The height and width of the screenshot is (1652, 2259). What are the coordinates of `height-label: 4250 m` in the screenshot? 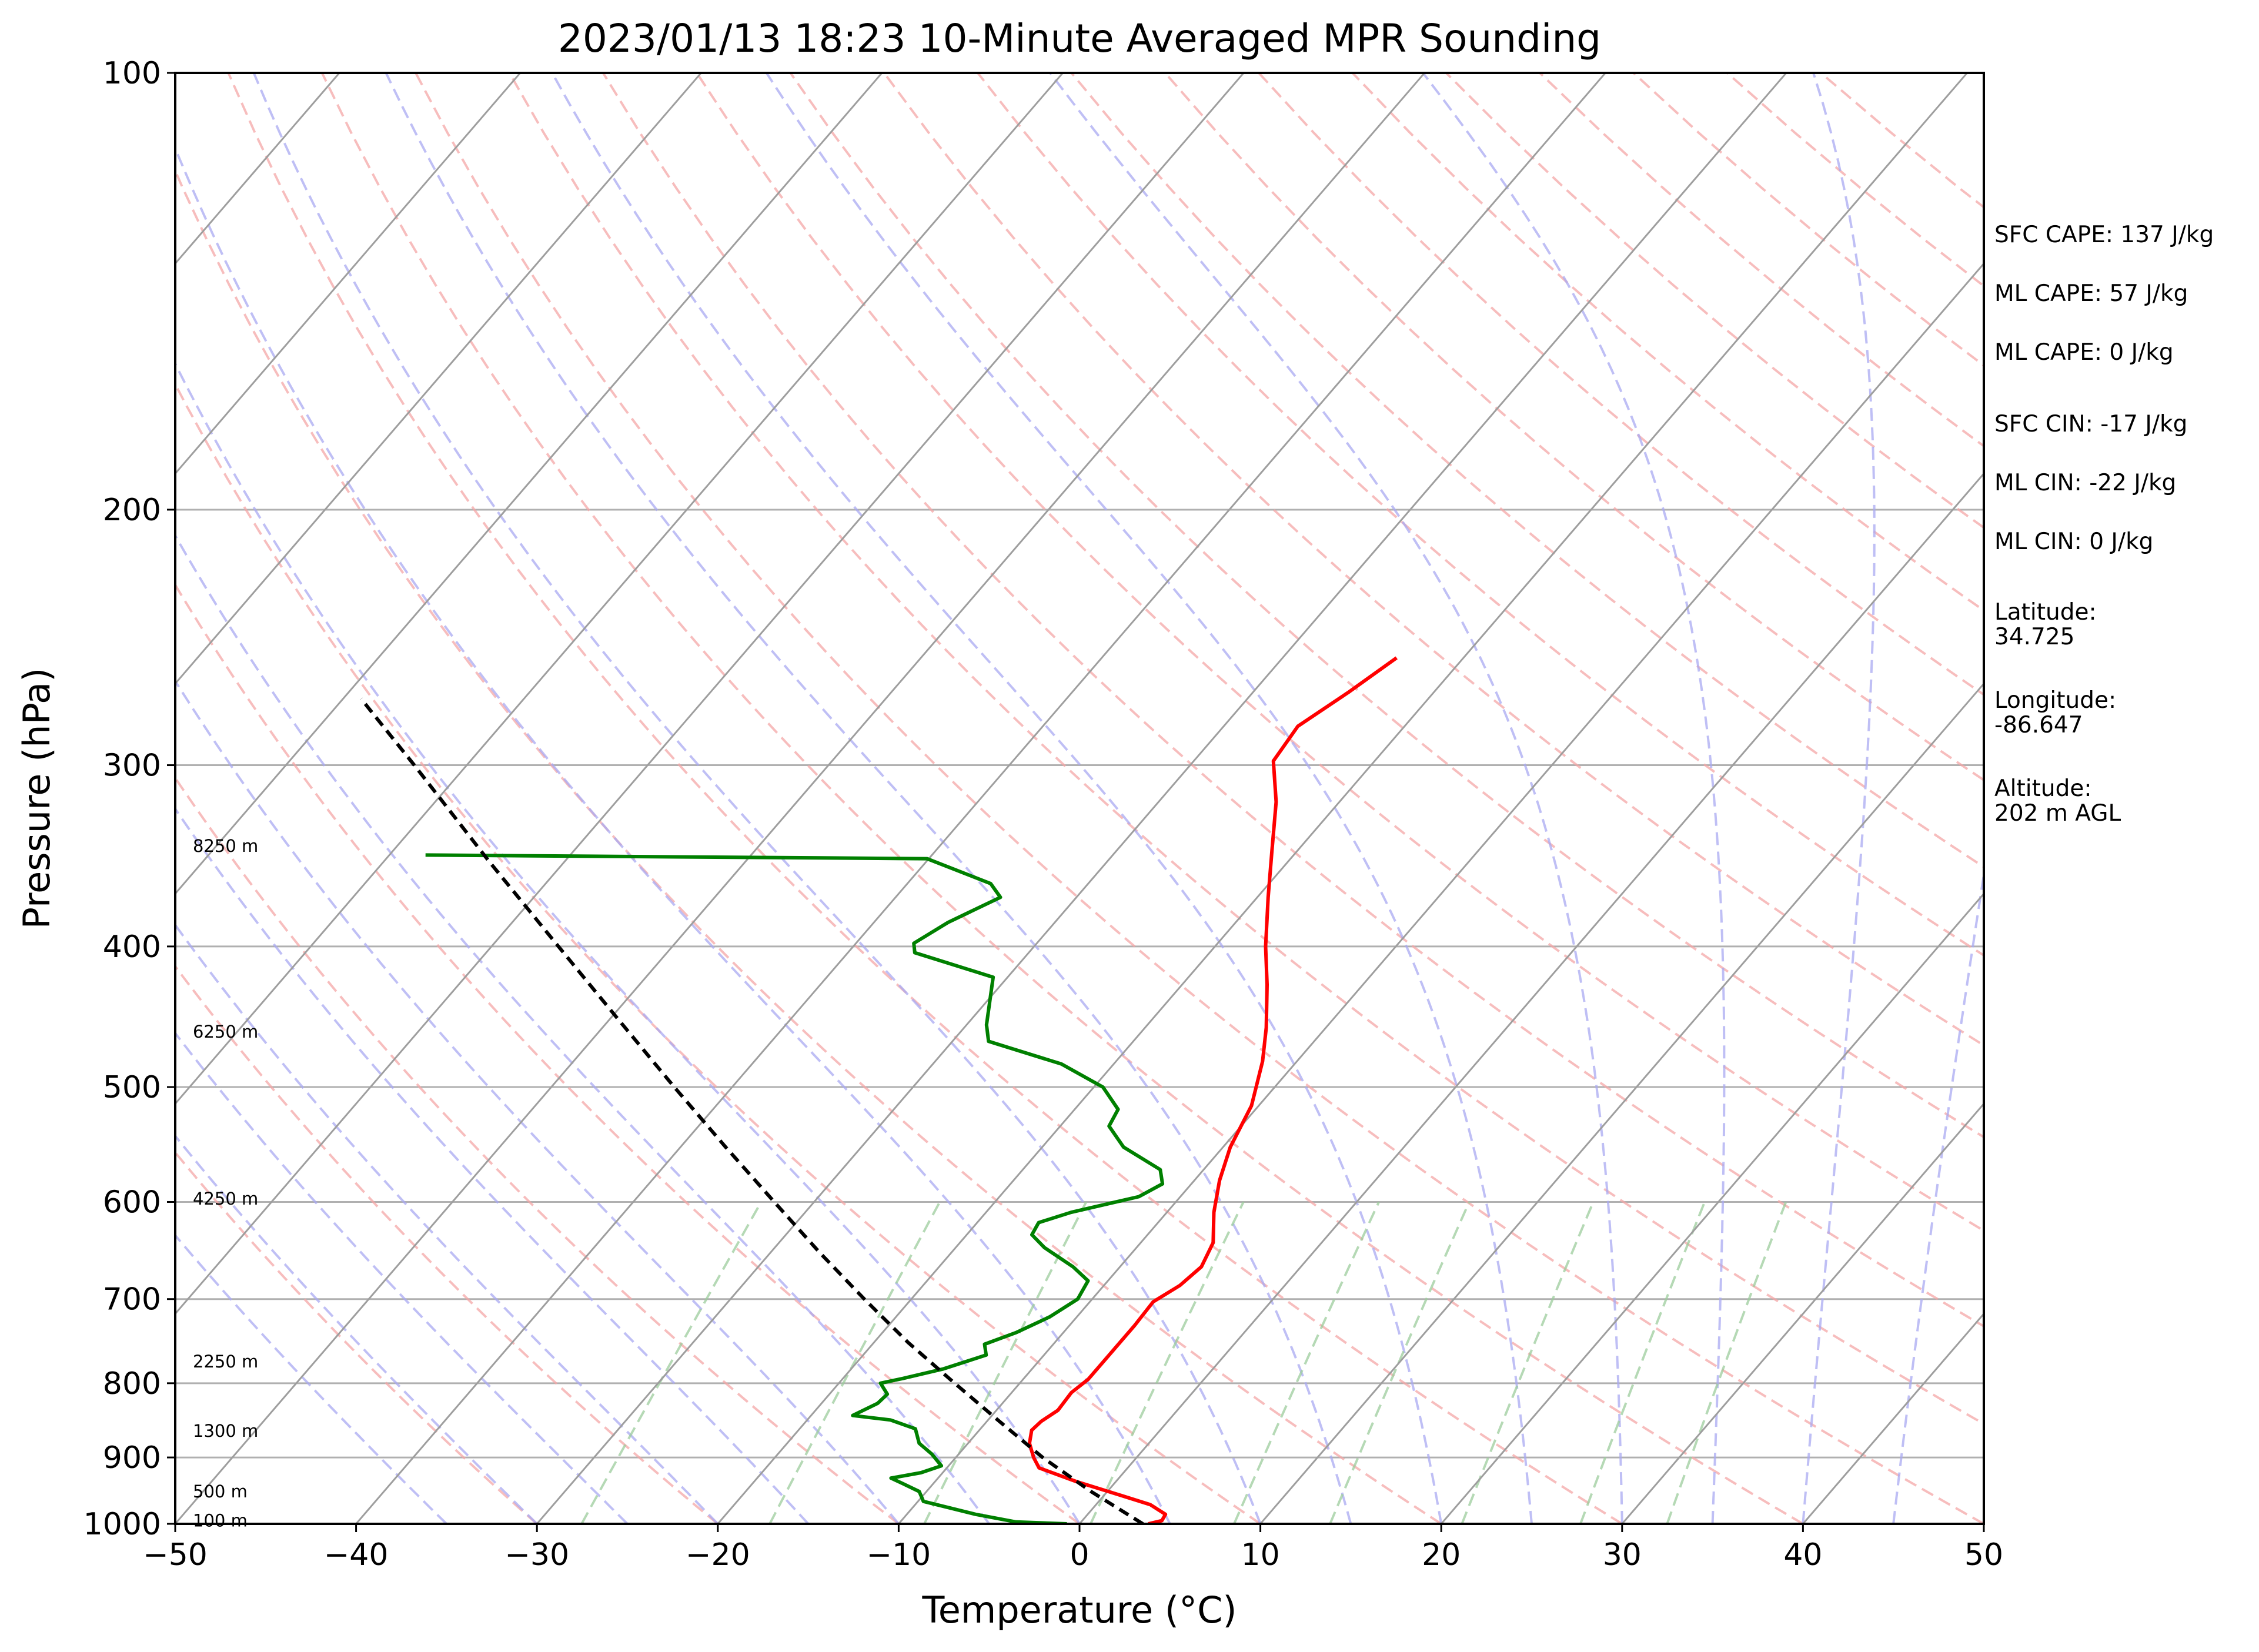 It's located at (225, 1199).